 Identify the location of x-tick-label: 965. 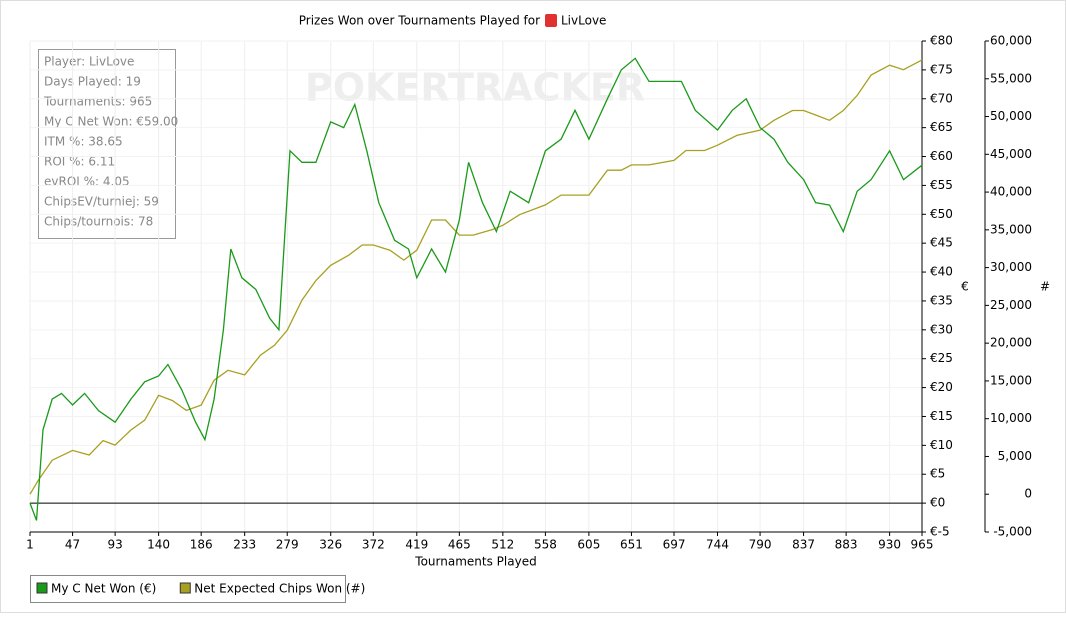
(922, 545).